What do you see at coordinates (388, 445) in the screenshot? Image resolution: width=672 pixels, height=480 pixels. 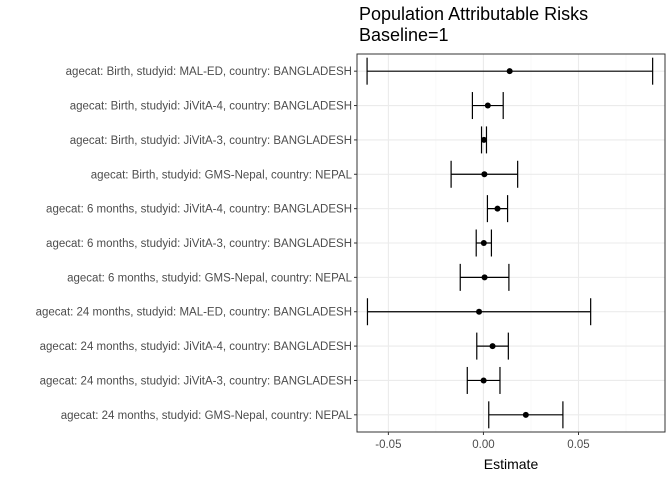 I see `x-tick-label: -0.05` at bounding box center [388, 445].